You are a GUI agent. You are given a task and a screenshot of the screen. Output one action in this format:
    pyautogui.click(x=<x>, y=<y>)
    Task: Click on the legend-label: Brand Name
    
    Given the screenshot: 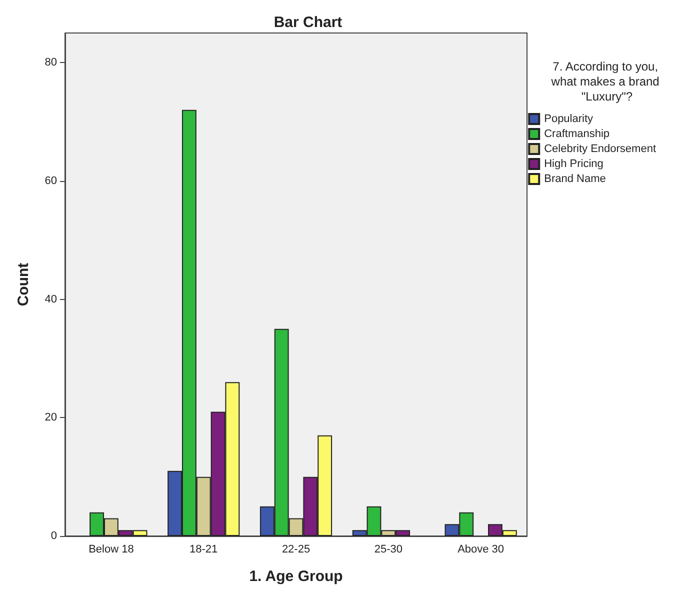 What is the action you would take?
    pyautogui.click(x=575, y=179)
    